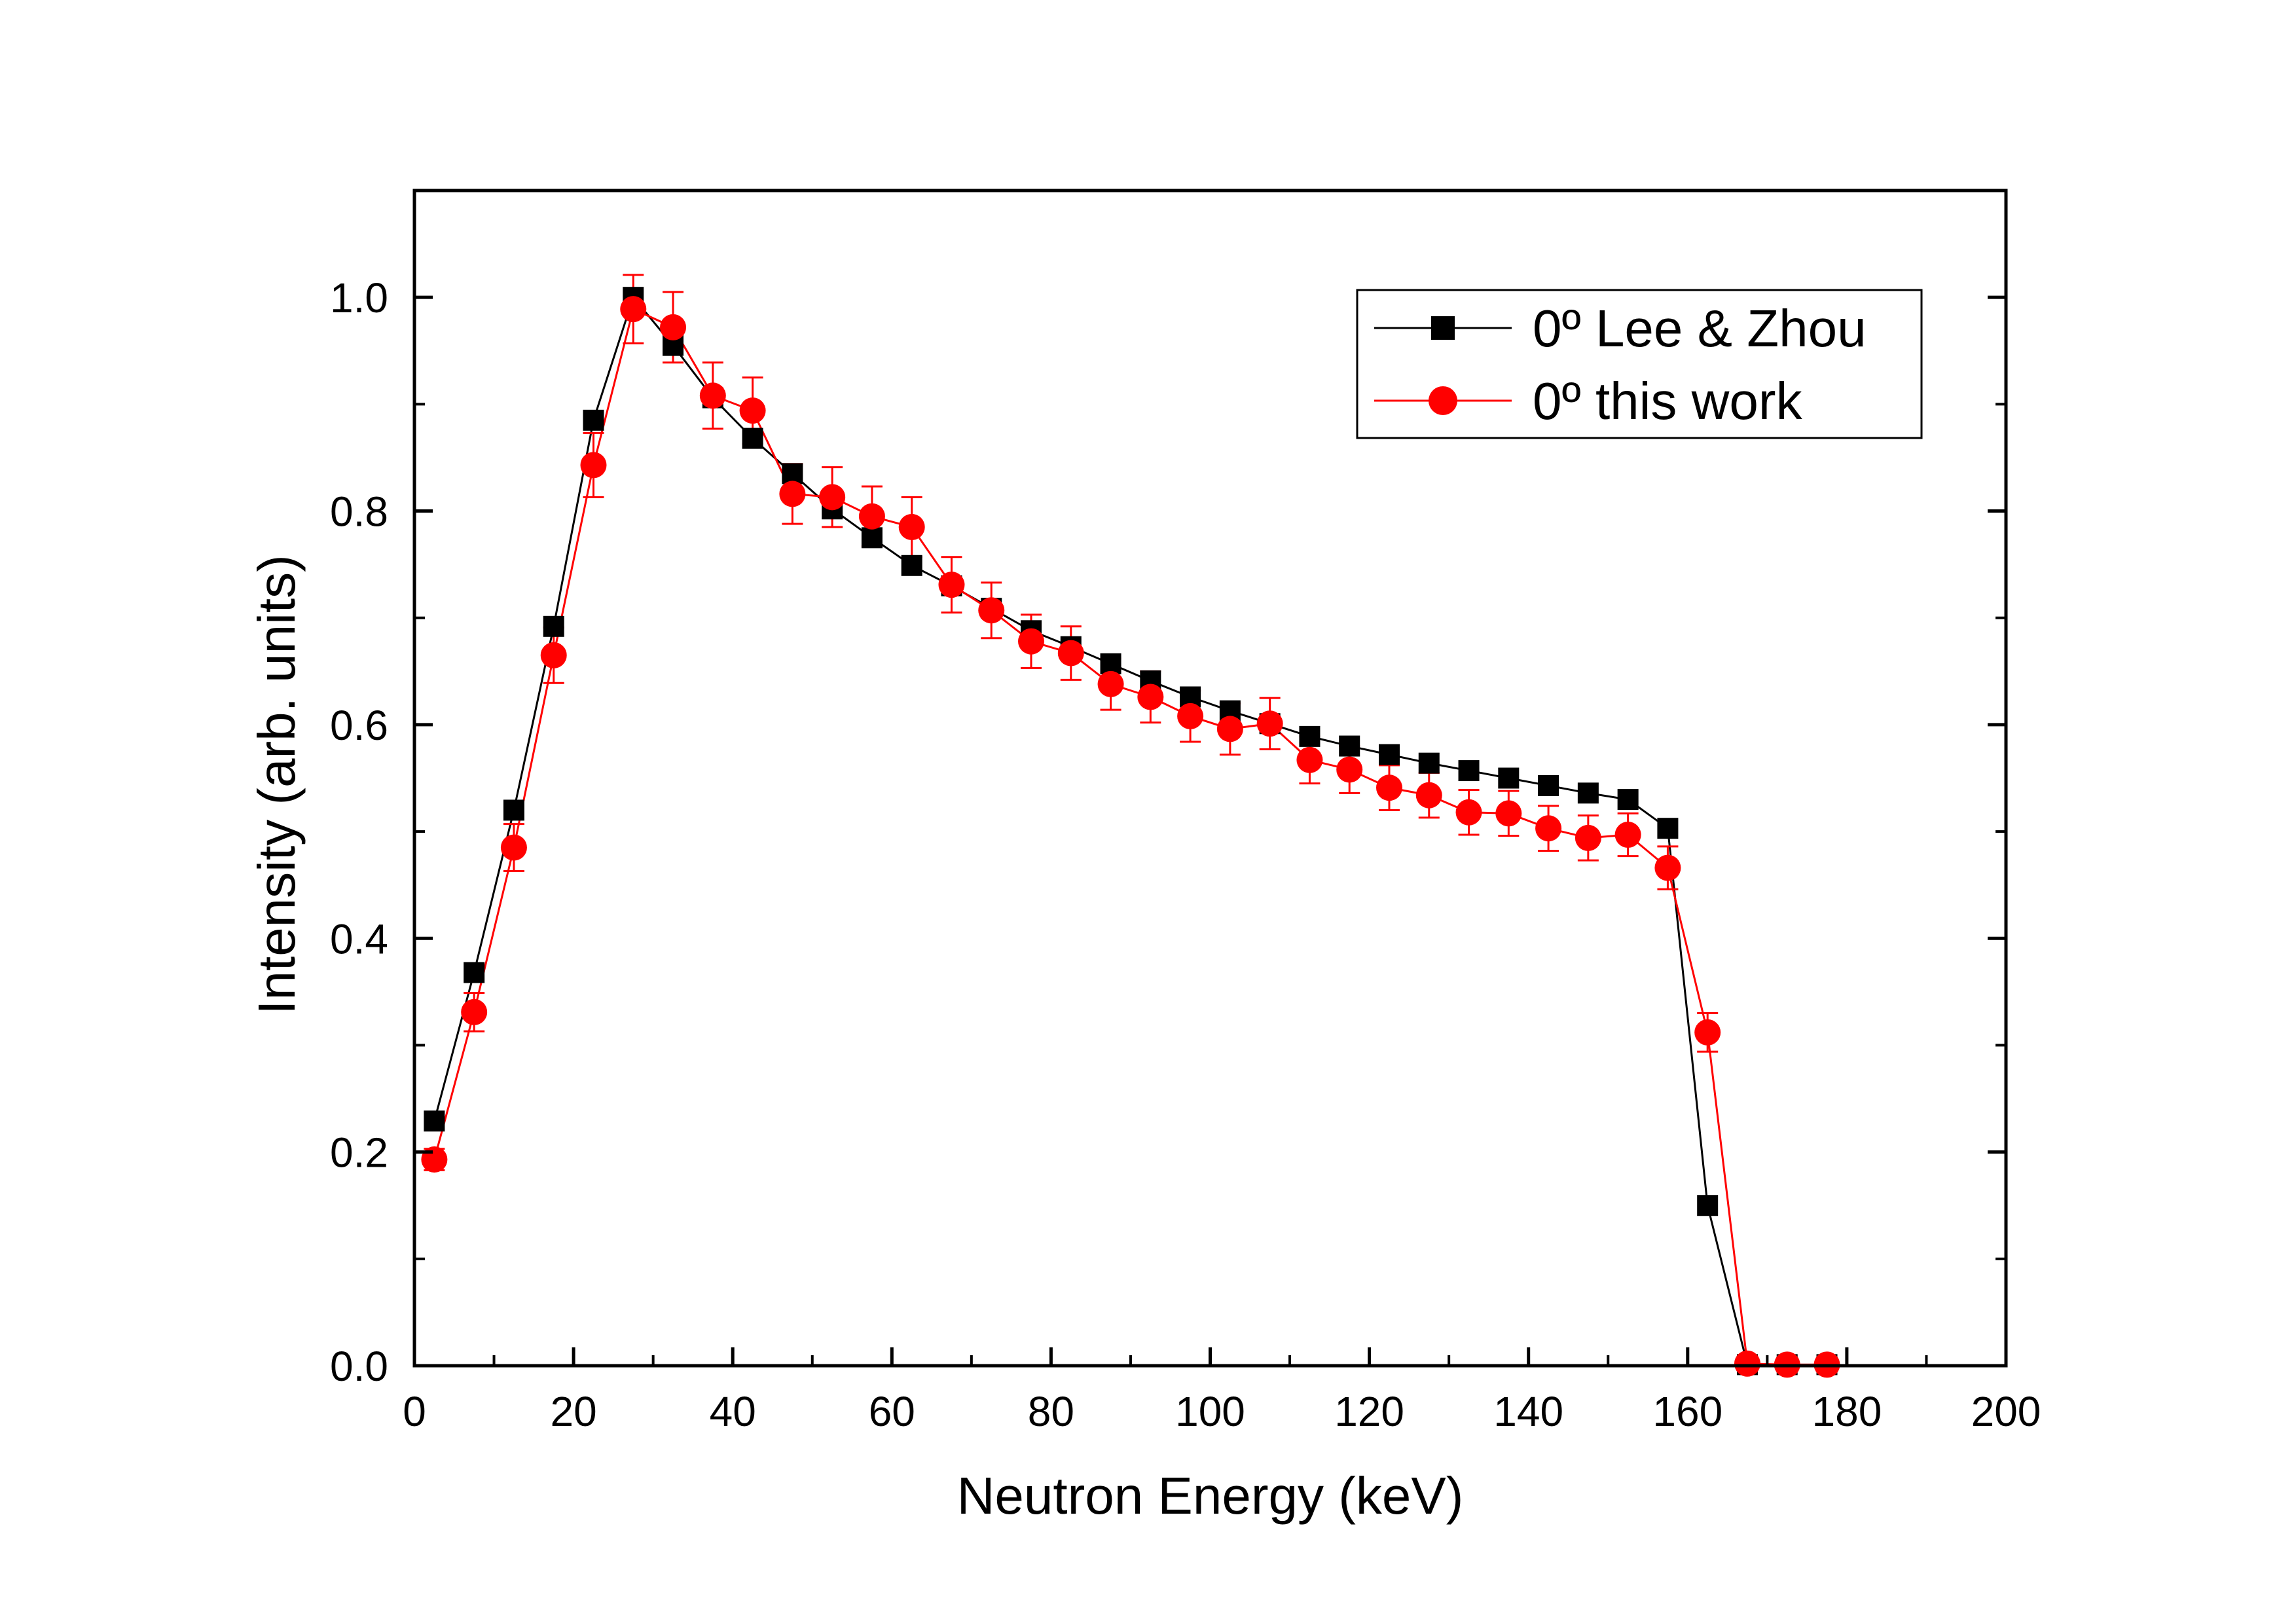  I want to click on x-axis-title: Neutron Energy (keV), so click(1210, 1496).